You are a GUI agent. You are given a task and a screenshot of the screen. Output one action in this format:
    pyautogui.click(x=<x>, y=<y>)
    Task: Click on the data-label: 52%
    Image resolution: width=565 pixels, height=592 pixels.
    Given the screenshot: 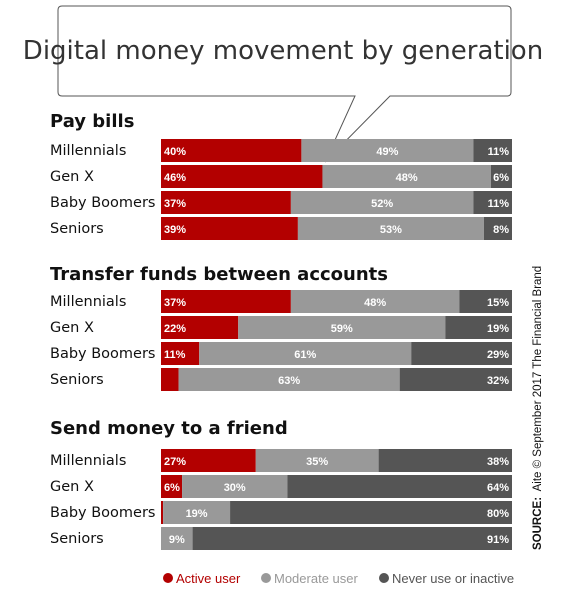 What is the action you would take?
    pyautogui.click(x=382, y=204)
    